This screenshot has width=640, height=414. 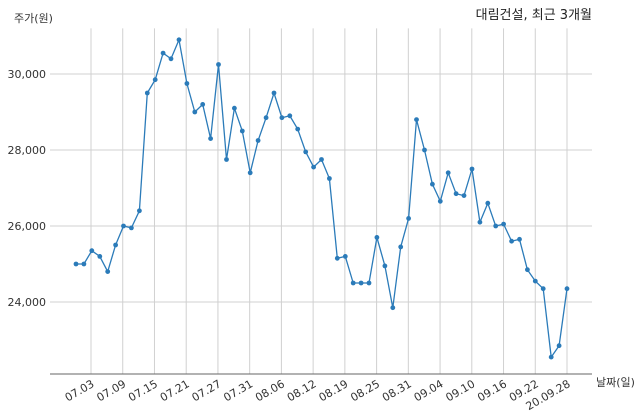 What do you see at coordinates (492, 390) in the screenshot?
I see `x-tick-label: 09.16` at bounding box center [492, 390].